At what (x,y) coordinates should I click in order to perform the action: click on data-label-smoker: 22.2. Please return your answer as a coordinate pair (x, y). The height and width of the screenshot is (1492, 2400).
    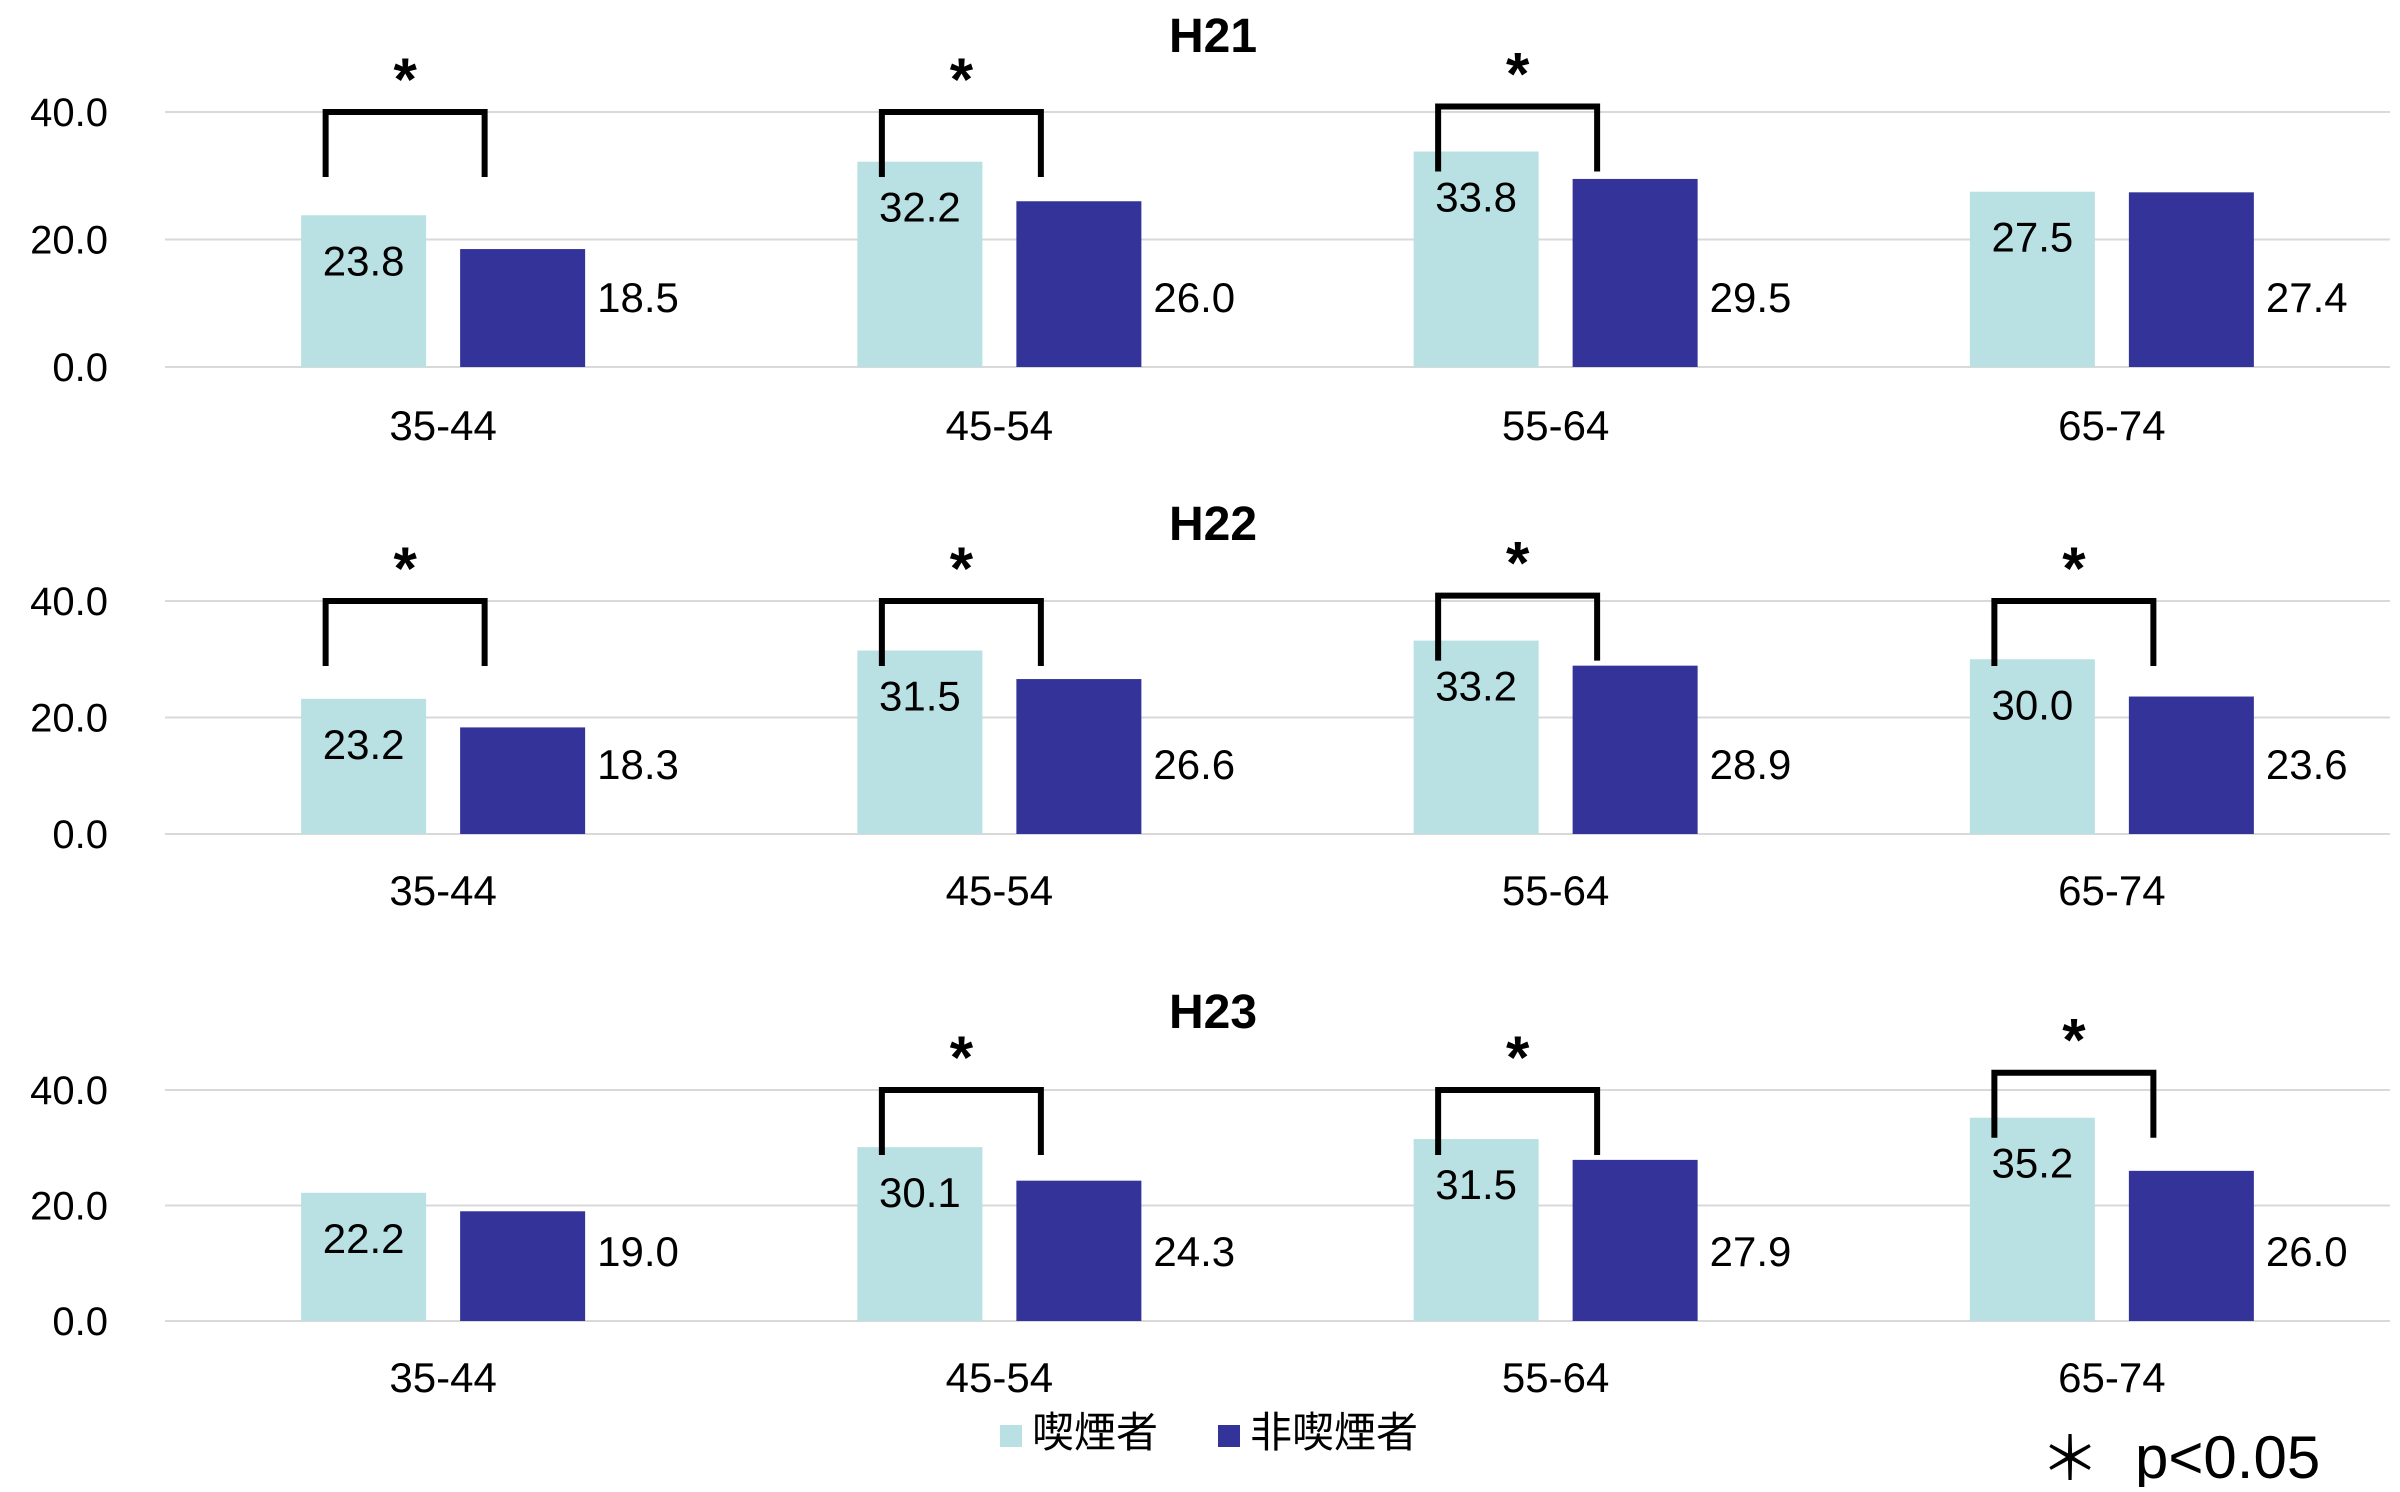
    Looking at the image, I should click on (364, 1238).